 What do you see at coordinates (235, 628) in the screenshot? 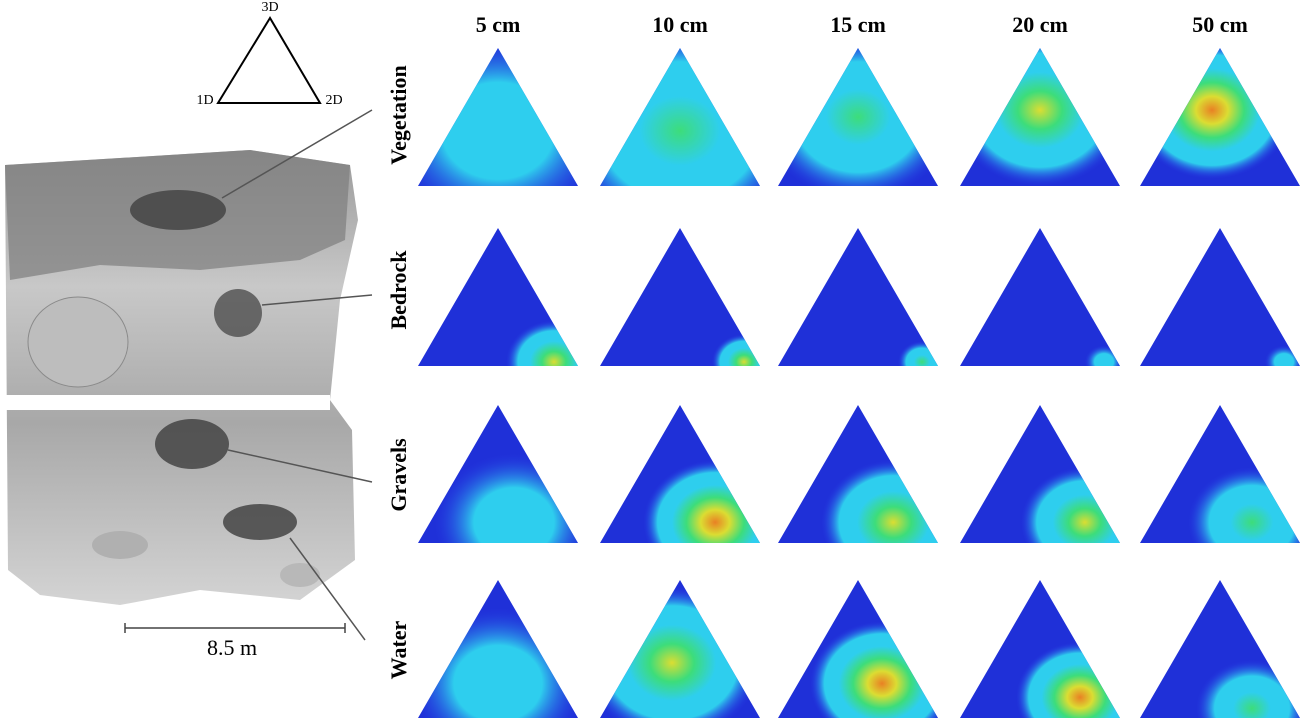
I see `scale-bar` at bounding box center [235, 628].